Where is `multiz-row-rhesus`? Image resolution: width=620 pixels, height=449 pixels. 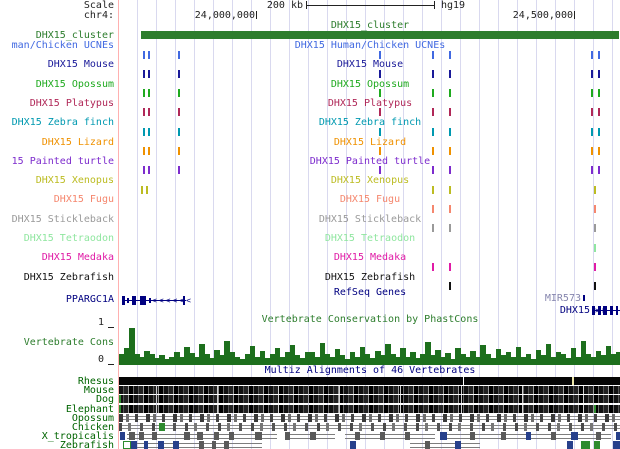
multiz-row-rhesus is located at coordinates (369, 381).